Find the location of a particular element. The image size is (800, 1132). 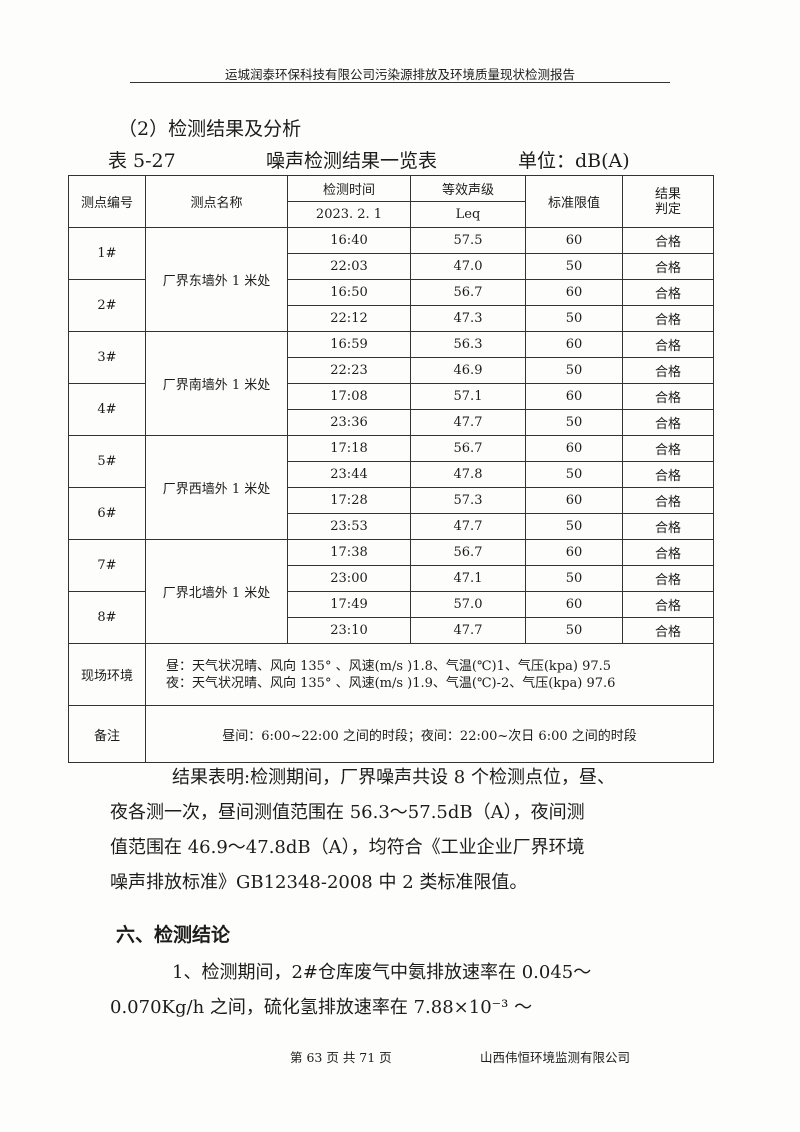

point-name: 厂界北墙外 1 米处 is located at coordinates (216, 591).